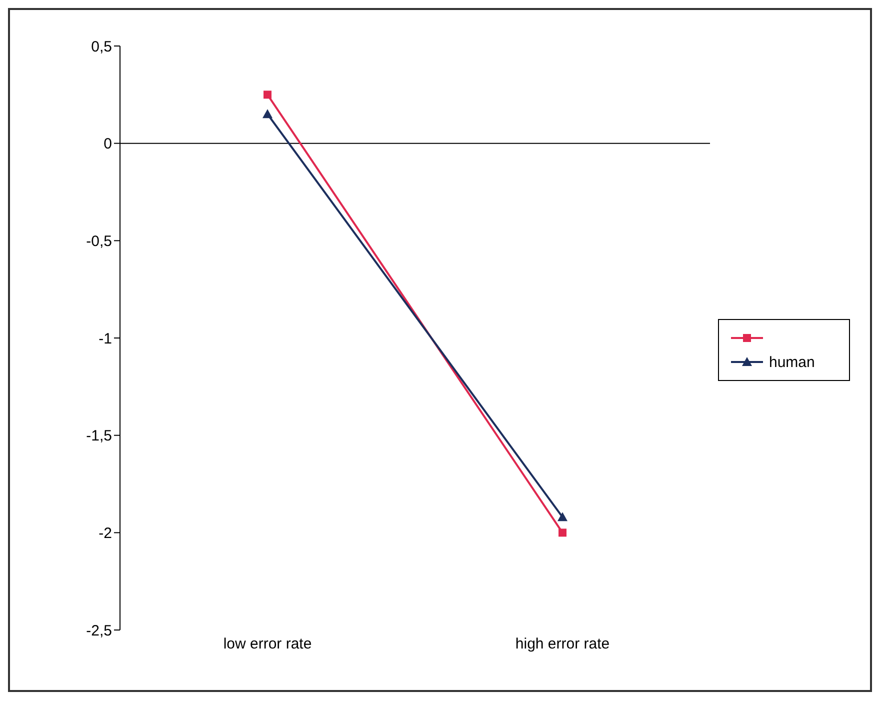 The width and height of the screenshot is (883, 704). Describe the element at coordinates (99, 241) in the screenshot. I see `y-tick-label: -0,5` at that location.